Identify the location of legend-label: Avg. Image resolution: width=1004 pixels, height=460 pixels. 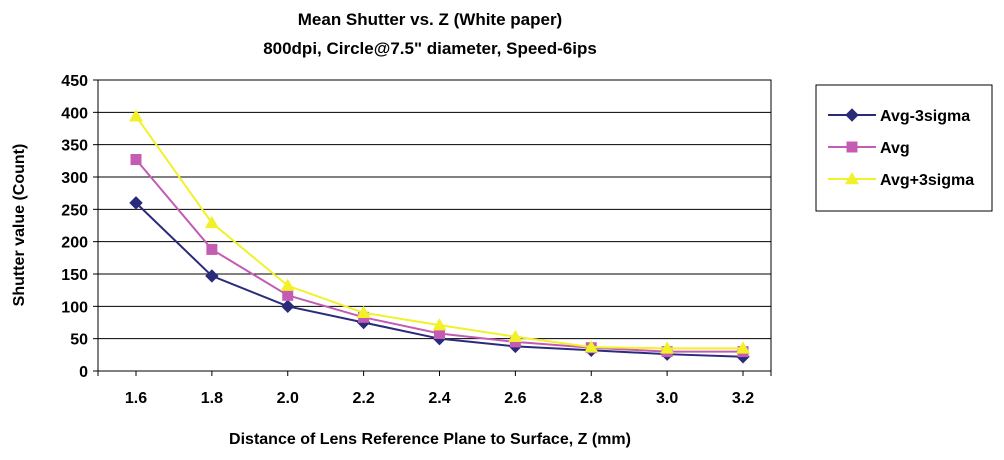
(895, 148).